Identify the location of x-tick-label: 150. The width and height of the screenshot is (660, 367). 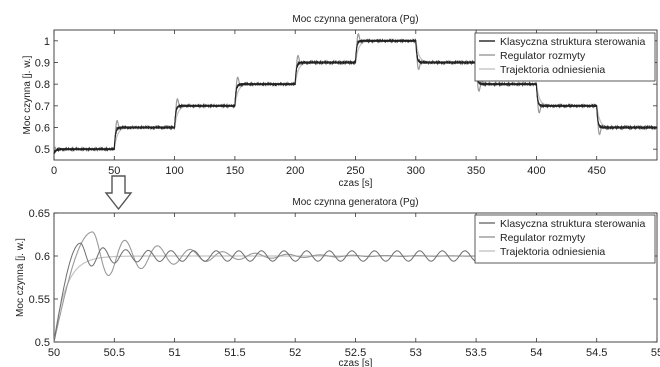
(235, 171).